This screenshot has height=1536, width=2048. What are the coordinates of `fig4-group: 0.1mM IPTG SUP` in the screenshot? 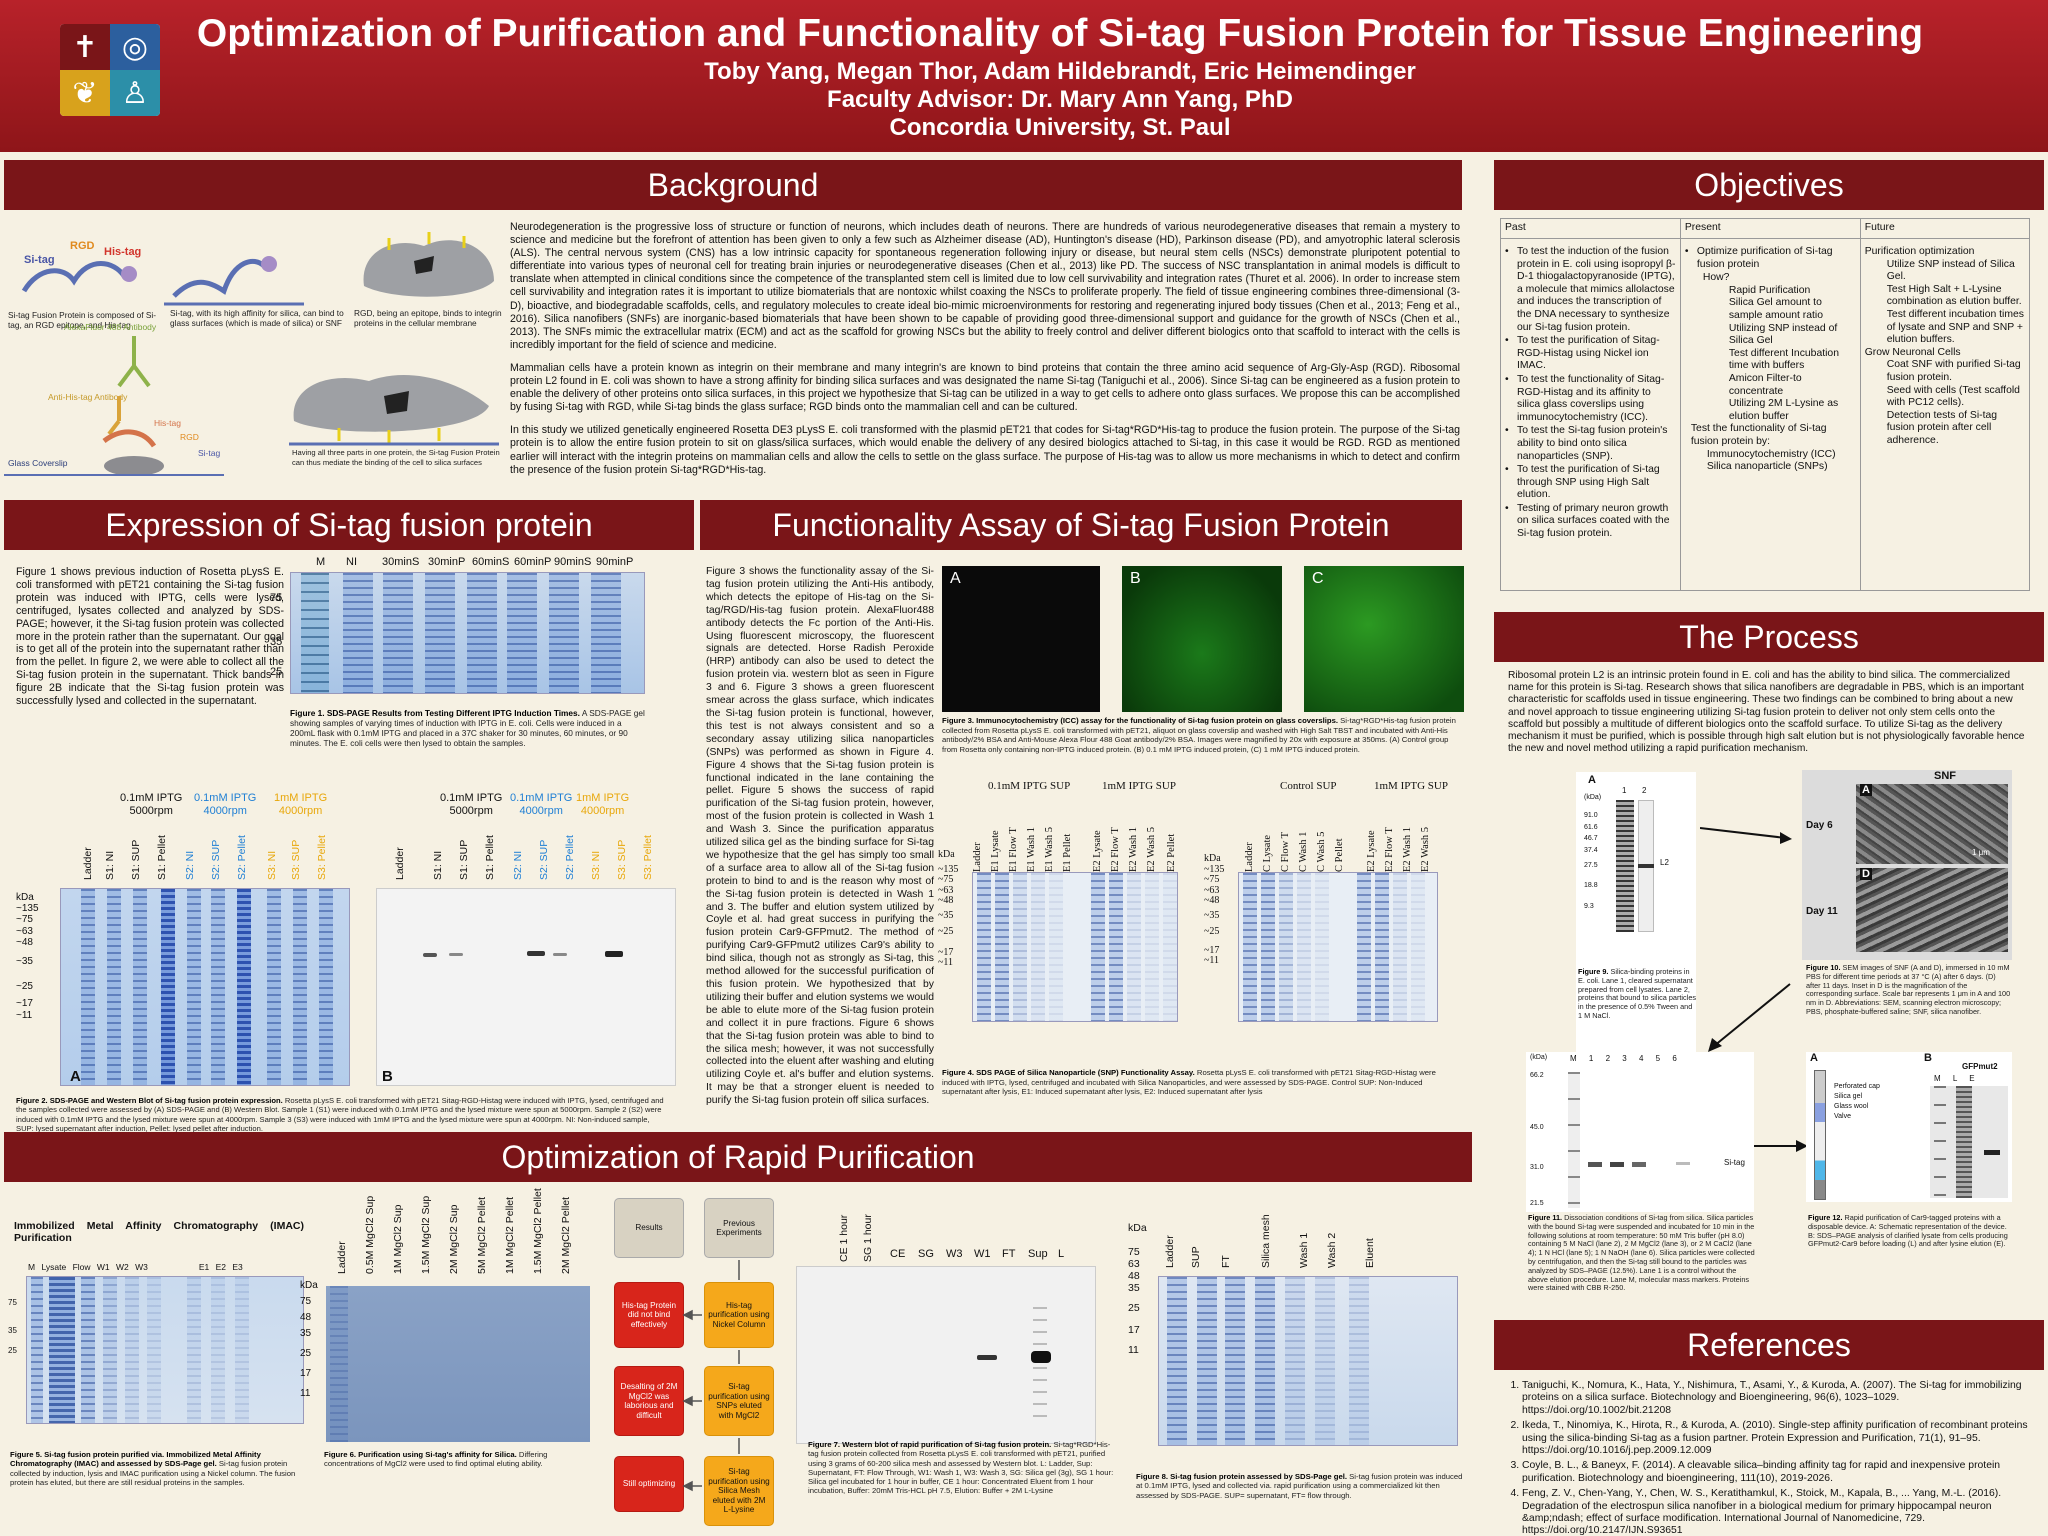 It's located at (1029, 786).